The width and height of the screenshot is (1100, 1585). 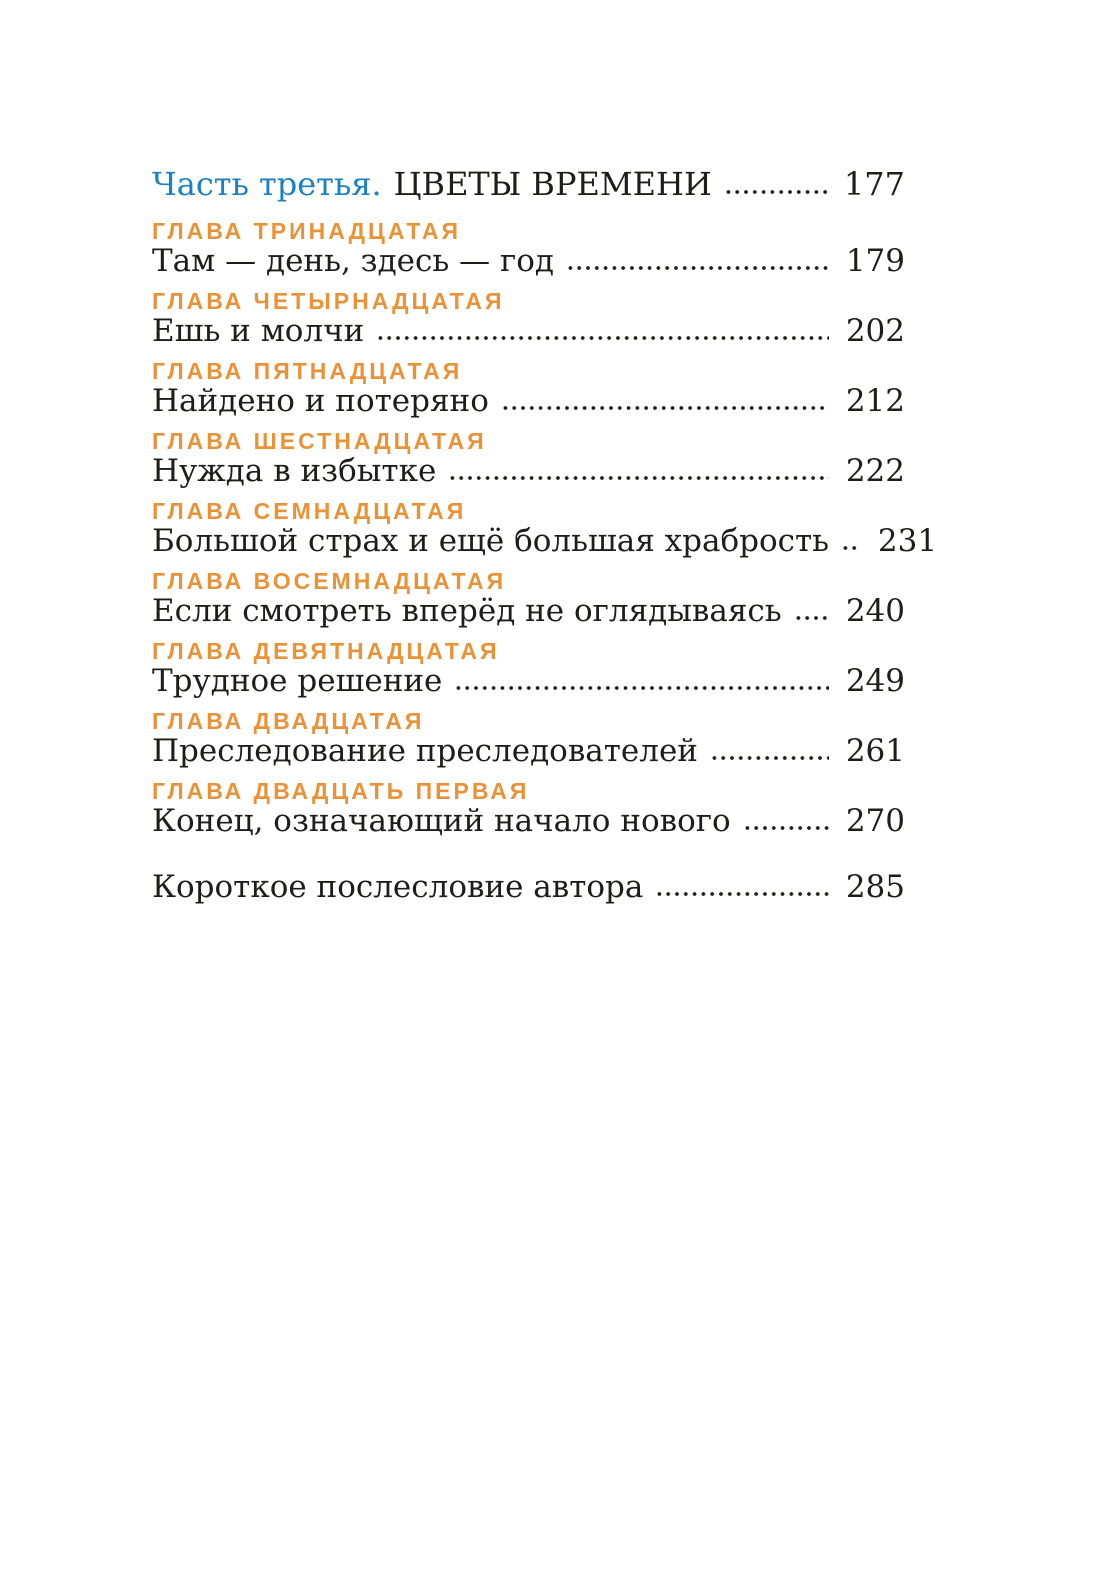 I want to click on page-number: 270, so click(x=875, y=821).